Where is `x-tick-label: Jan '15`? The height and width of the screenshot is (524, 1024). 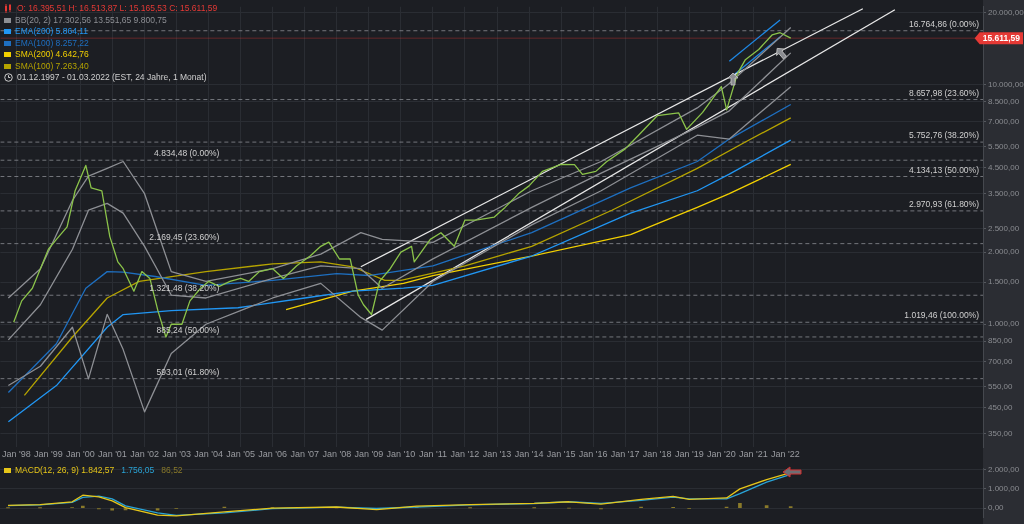
x-tick-label: Jan '15 is located at coordinates (561, 454).